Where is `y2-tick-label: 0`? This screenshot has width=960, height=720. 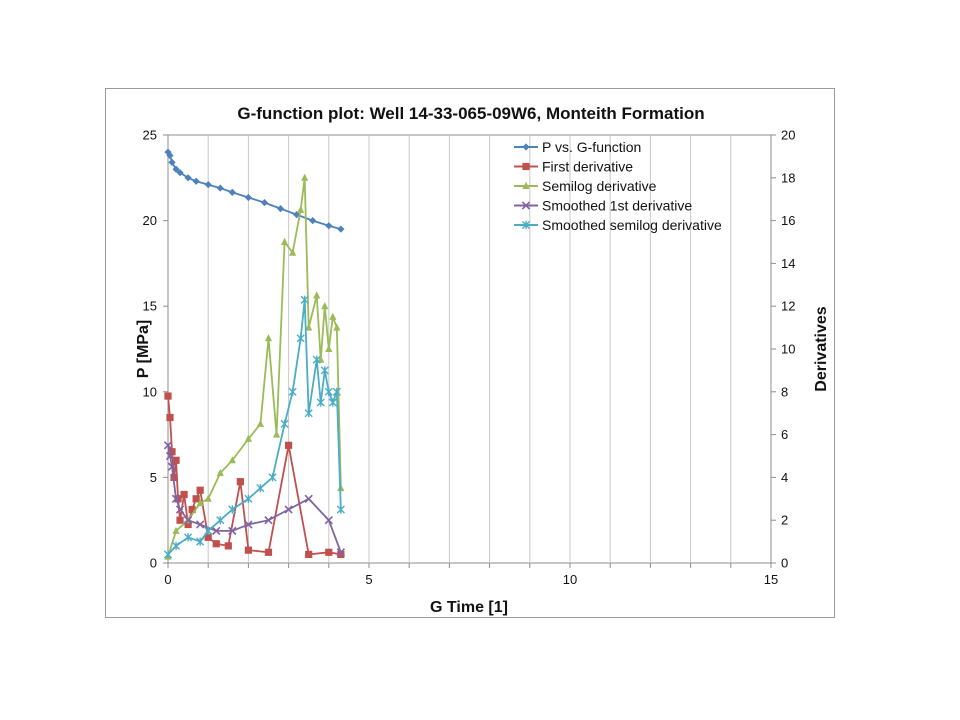
y2-tick-label: 0 is located at coordinates (784, 563).